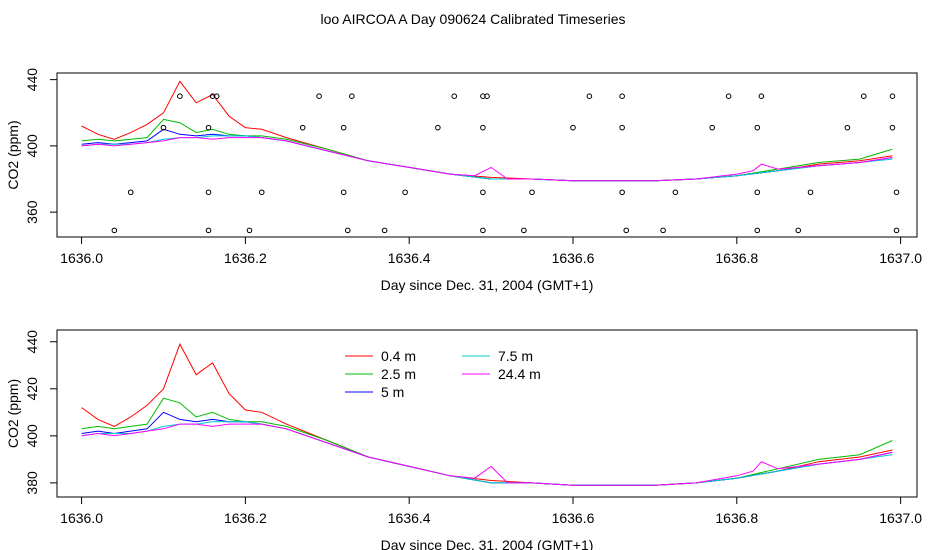  Describe the element at coordinates (515, 356) in the screenshot. I see `legend-label: 7.5 m` at that location.